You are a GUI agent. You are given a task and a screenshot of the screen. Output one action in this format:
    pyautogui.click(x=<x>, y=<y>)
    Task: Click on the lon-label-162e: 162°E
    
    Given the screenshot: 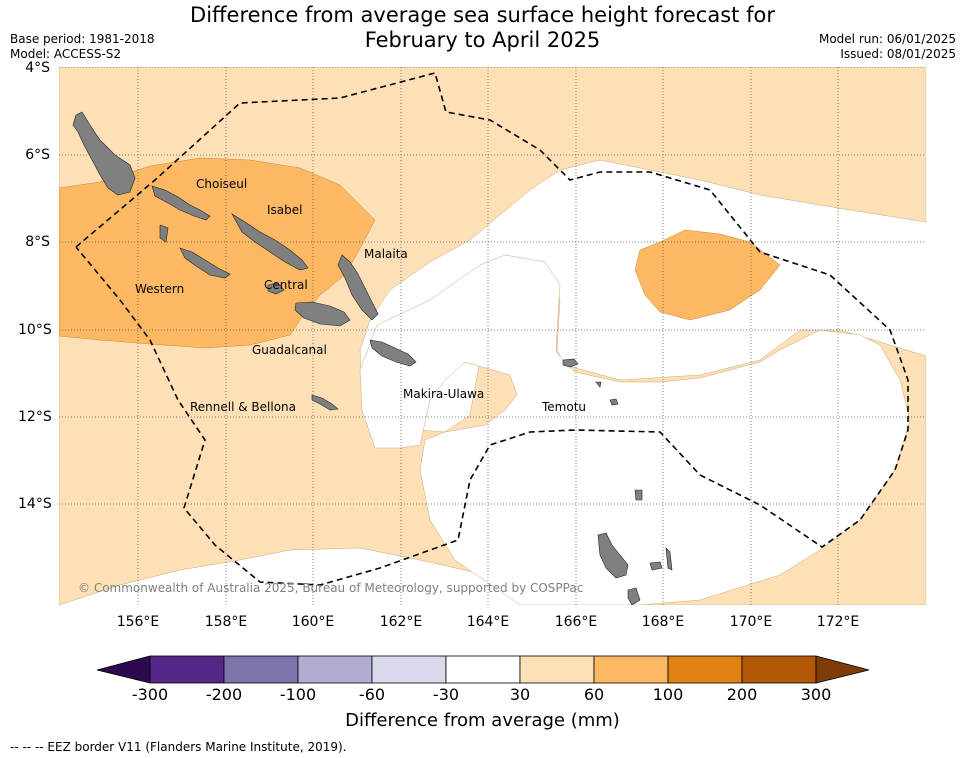 What is the action you would take?
    pyautogui.click(x=401, y=622)
    